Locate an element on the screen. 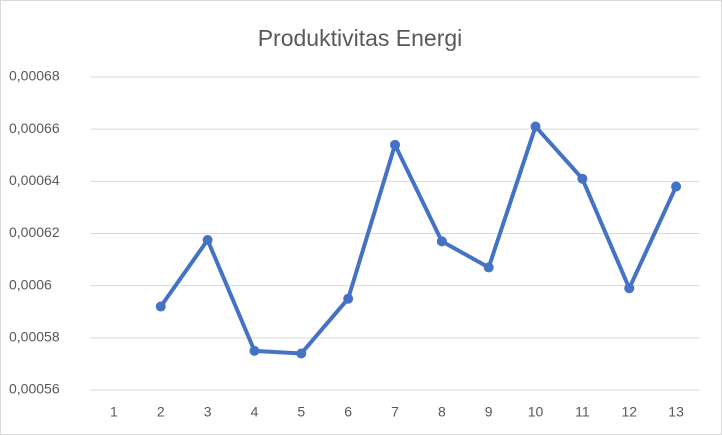 This screenshot has height=435, width=722. y-tick-label: 0,00056 is located at coordinates (34, 389).